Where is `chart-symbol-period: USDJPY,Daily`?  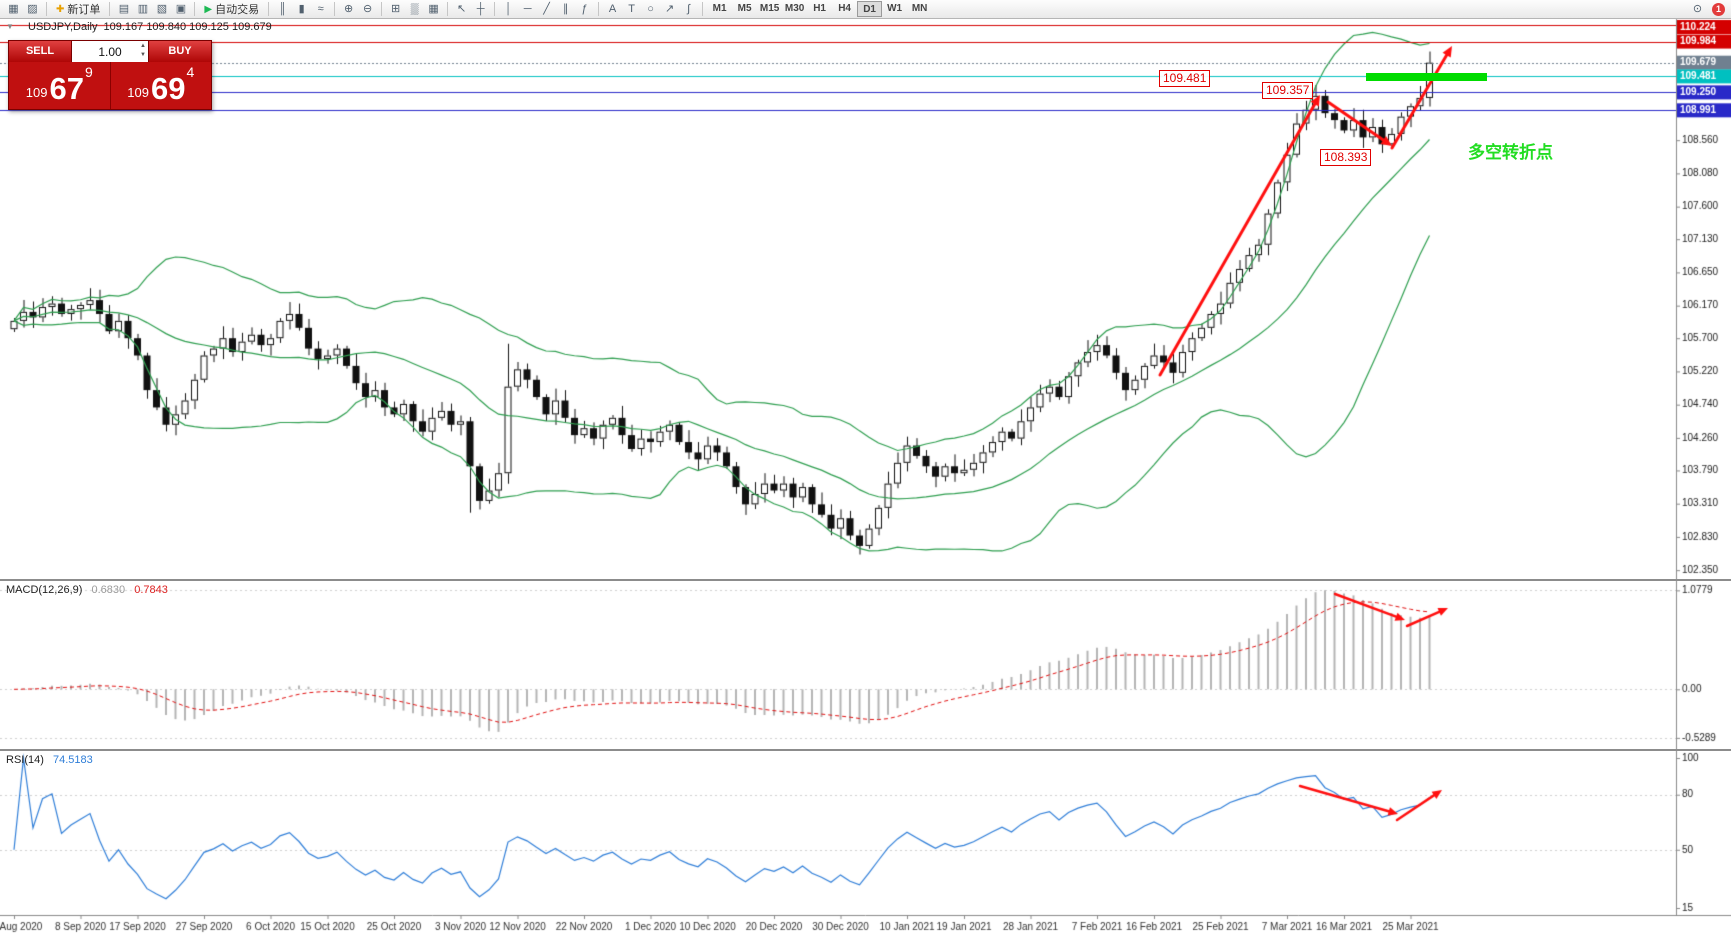 chart-symbol-period: USDJPY,Daily is located at coordinates (63, 27).